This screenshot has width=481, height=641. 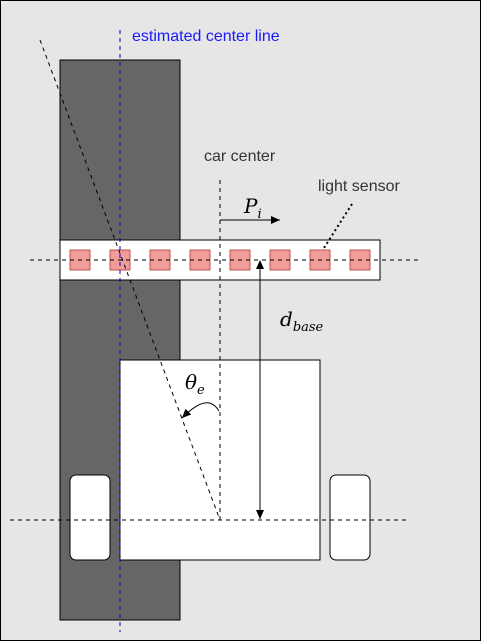 What do you see at coordinates (350, 517) in the screenshot?
I see `right-wheel` at bounding box center [350, 517].